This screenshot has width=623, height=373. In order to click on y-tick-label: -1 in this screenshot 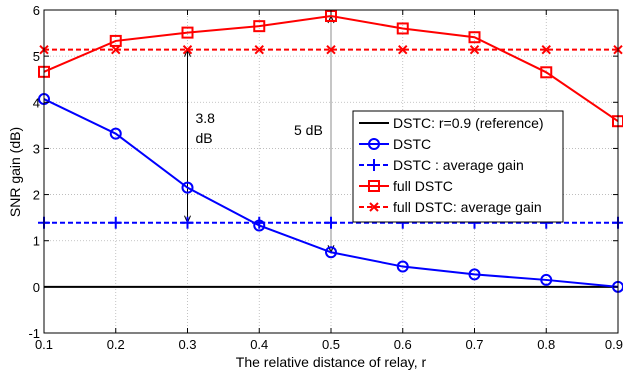, I will do `click(34, 333)`.